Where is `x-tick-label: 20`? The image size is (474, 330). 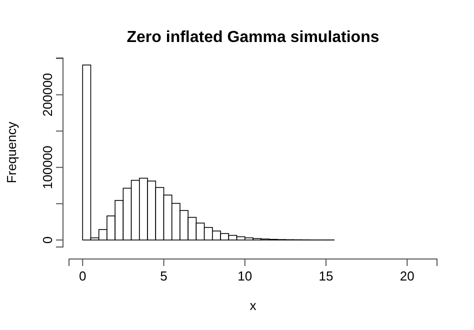 x-tick-label: 20 is located at coordinates (407, 276).